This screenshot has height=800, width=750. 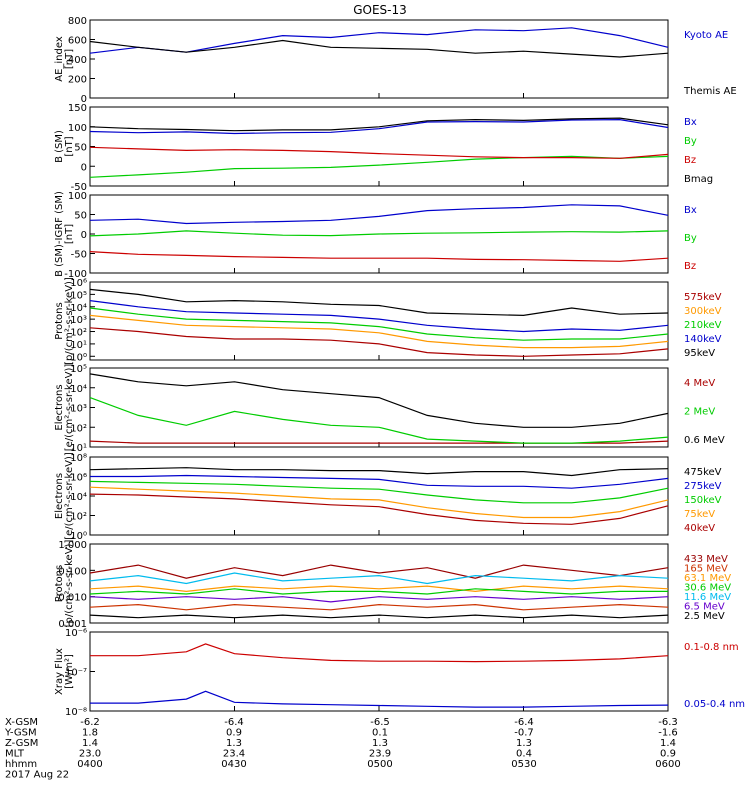 What do you see at coordinates (75, 274) in the screenshot?
I see `y-tick-label: -100` at bounding box center [75, 274].